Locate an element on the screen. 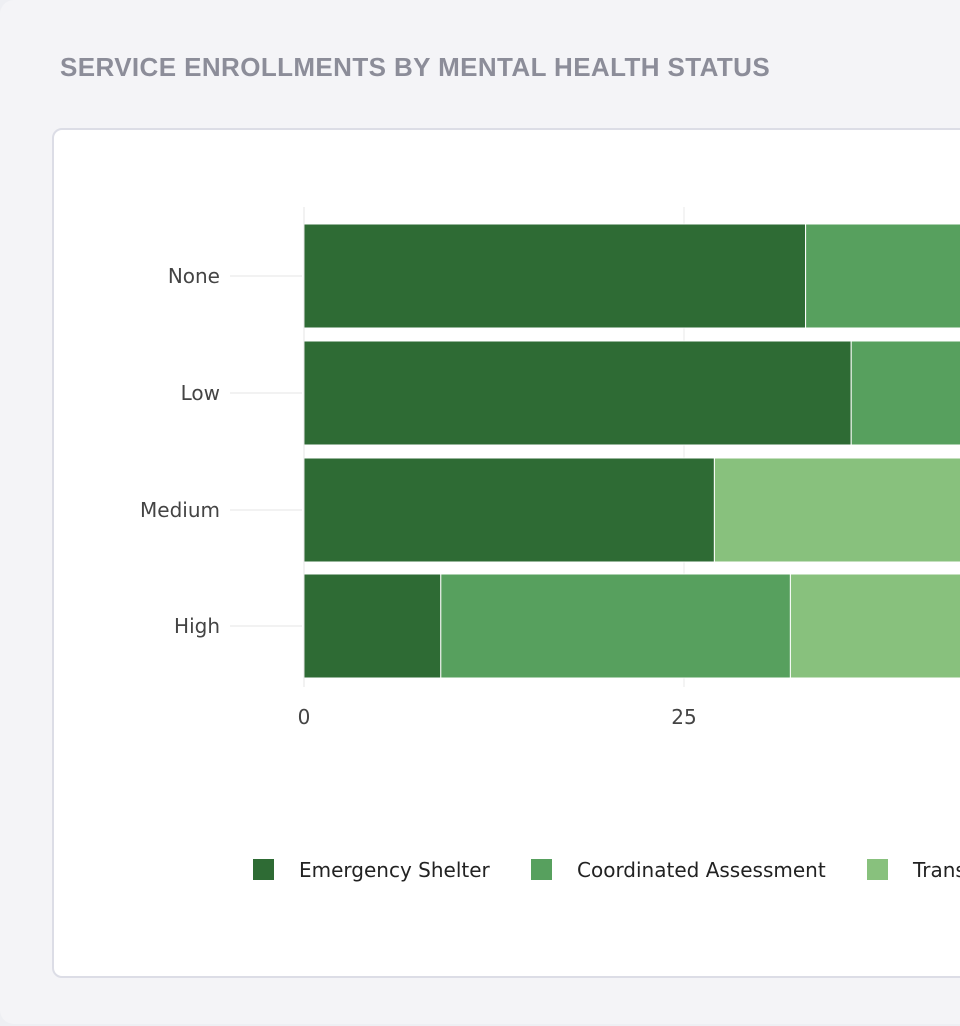 This screenshot has width=960, height=1026. y-tick-label: Low is located at coordinates (200, 393).